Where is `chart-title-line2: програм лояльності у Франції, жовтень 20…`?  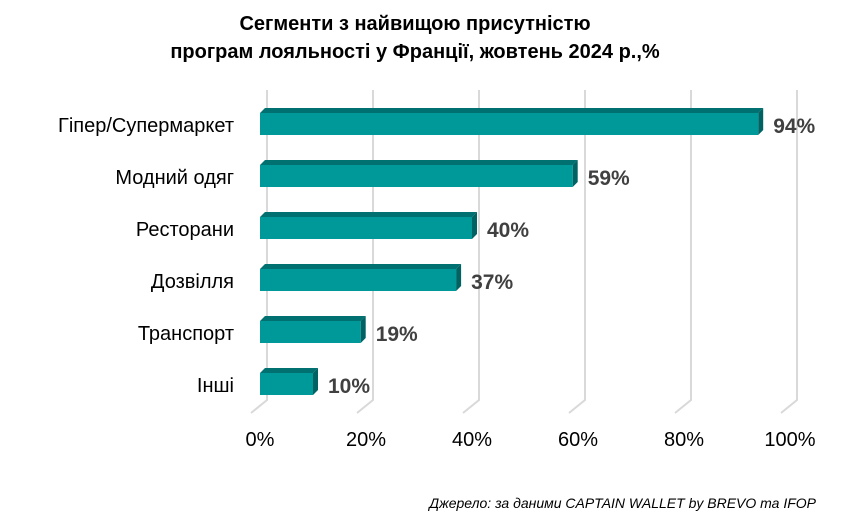
chart-title-line2: програм лояльності у Франції, жовтень 20… is located at coordinates (415, 52).